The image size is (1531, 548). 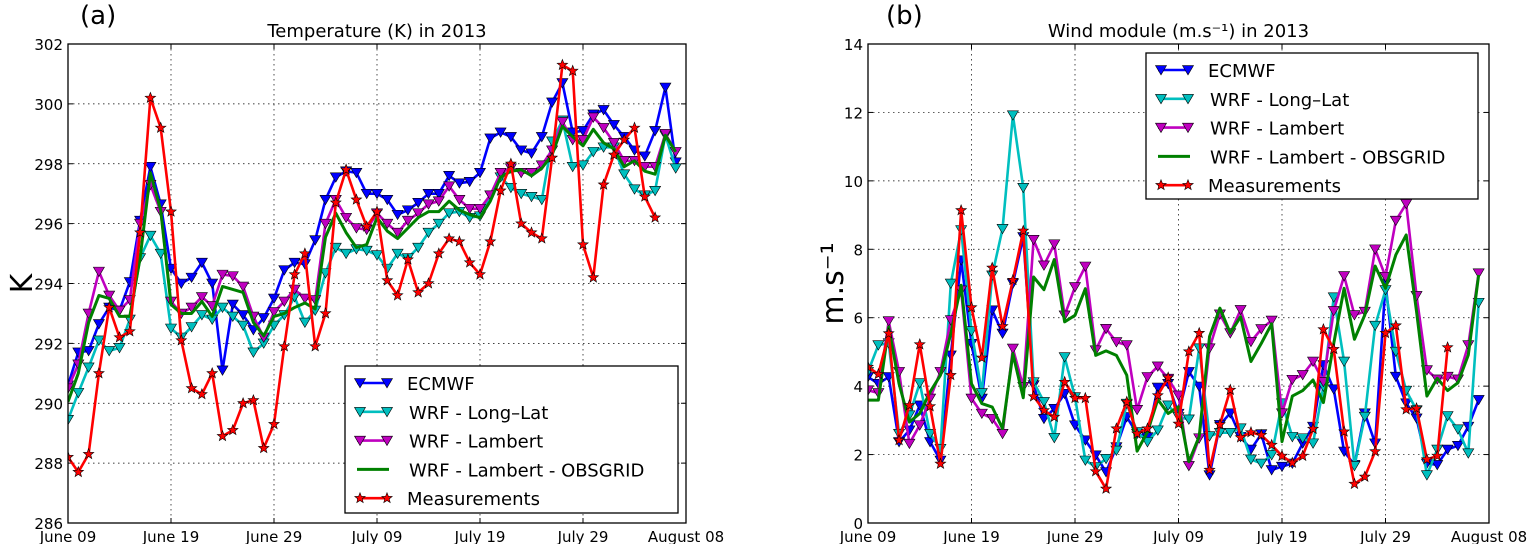 What do you see at coordinates (1075, 536) in the screenshot?
I see `x-tick-label: June 29` at bounding box center [1075, 536].